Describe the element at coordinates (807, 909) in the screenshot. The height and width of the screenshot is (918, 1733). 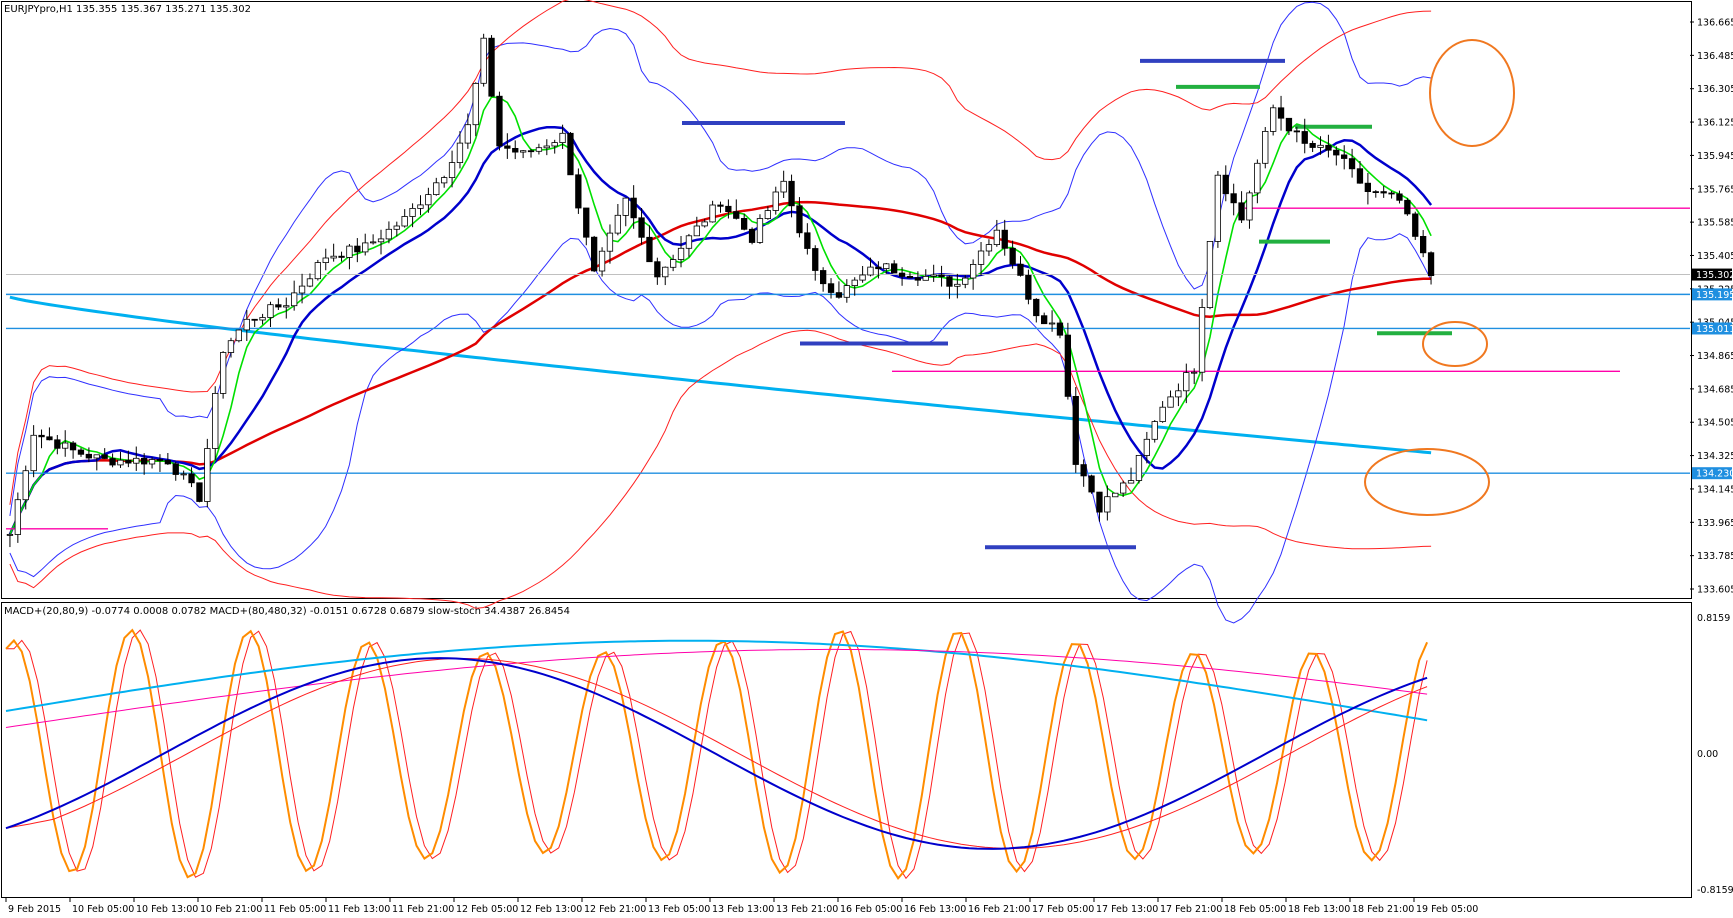
I see `time-tick-label: 13 Feb 21:00` at that location.